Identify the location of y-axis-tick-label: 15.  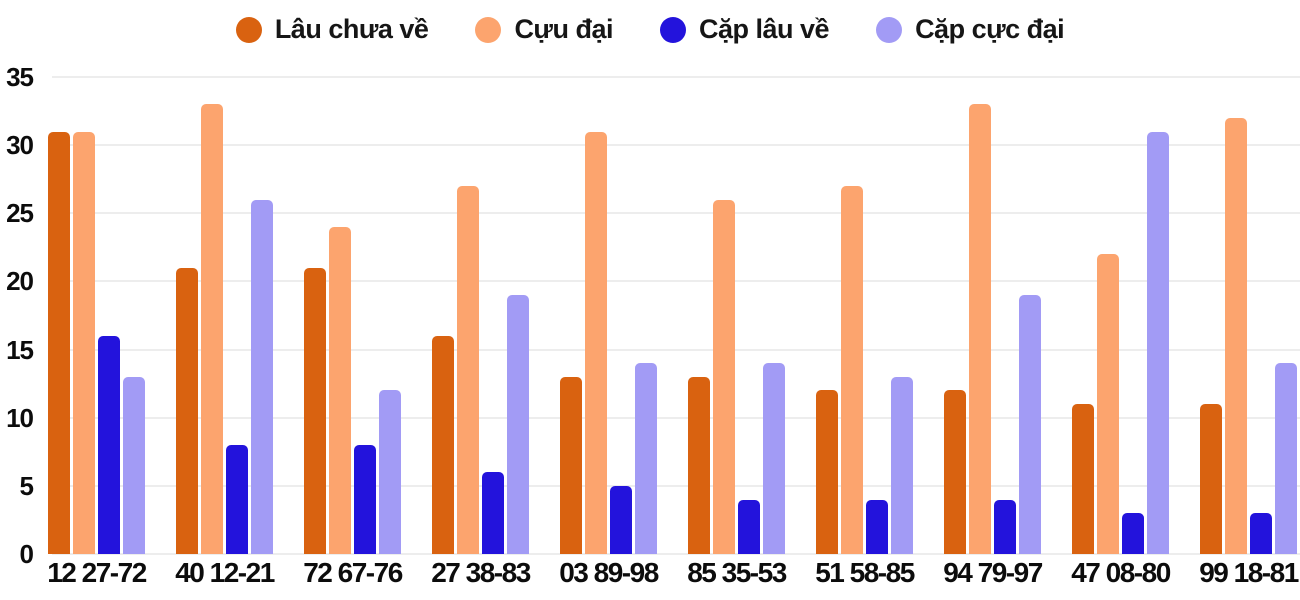
(20, 349).